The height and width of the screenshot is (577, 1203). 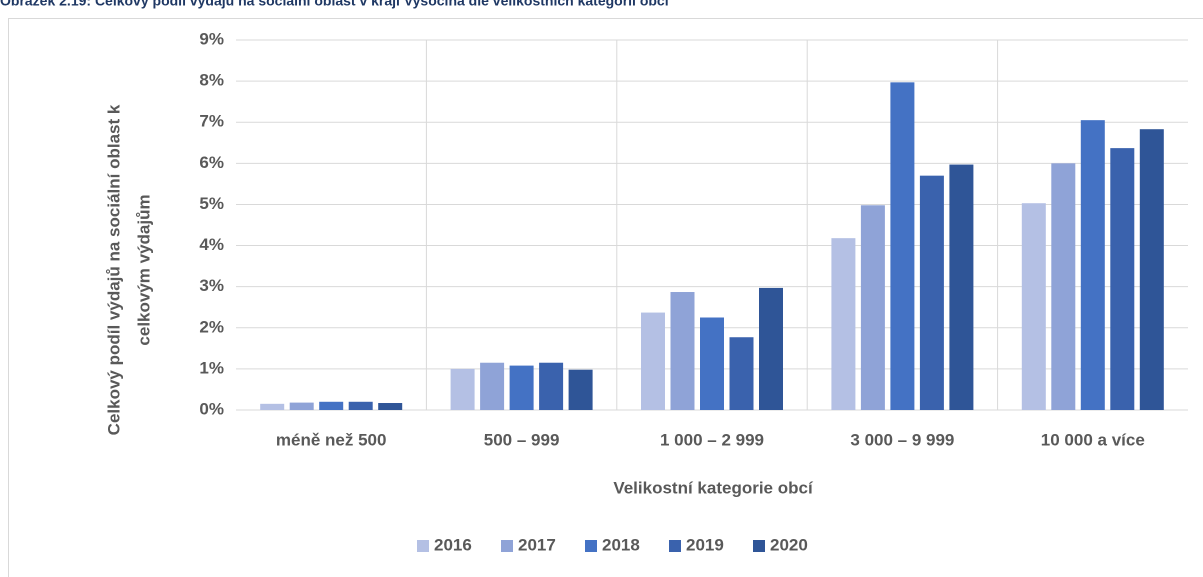 What do you see at coordinates (522, 439) in the screenshot?
I see `x-tick-label: 500 – 999` at bounding box center [522, 439].